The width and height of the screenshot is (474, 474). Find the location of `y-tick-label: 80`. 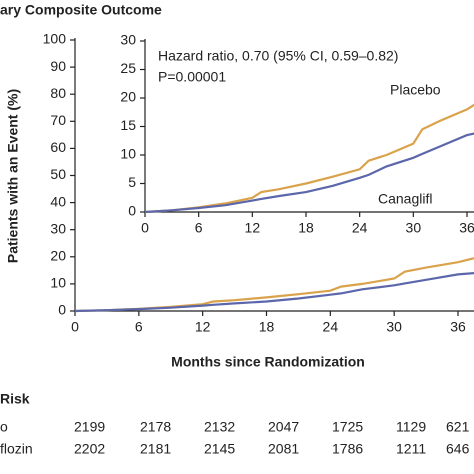

y-tick-label: 80 is located at coordinates (58, 93).